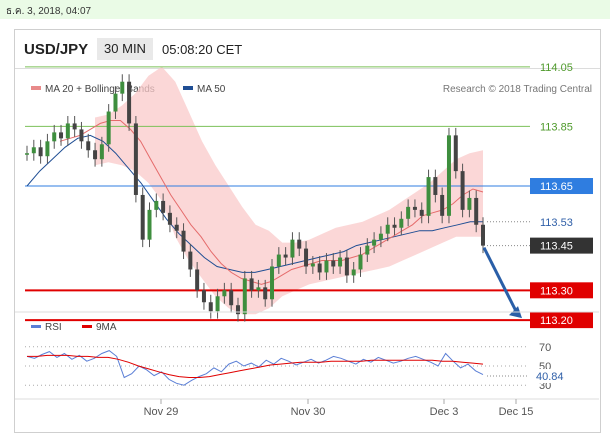 This screenshot has height=439, width=610. I want to click on level-tag-113.65, so click(561, 186).